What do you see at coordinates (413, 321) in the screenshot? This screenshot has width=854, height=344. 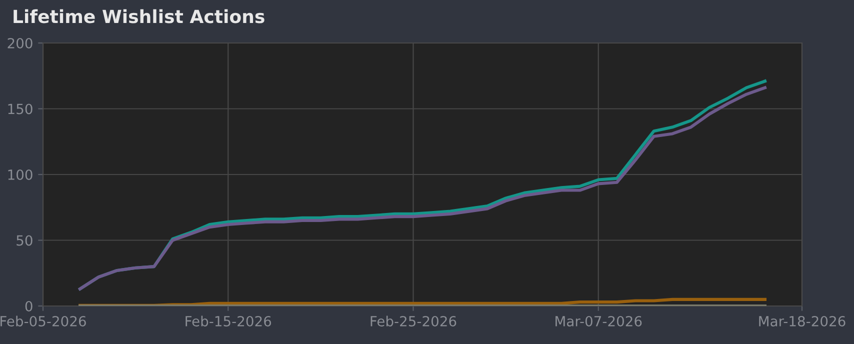 I see `x-tick-label: Feb-25-2026` at bounding box center [413, 321].